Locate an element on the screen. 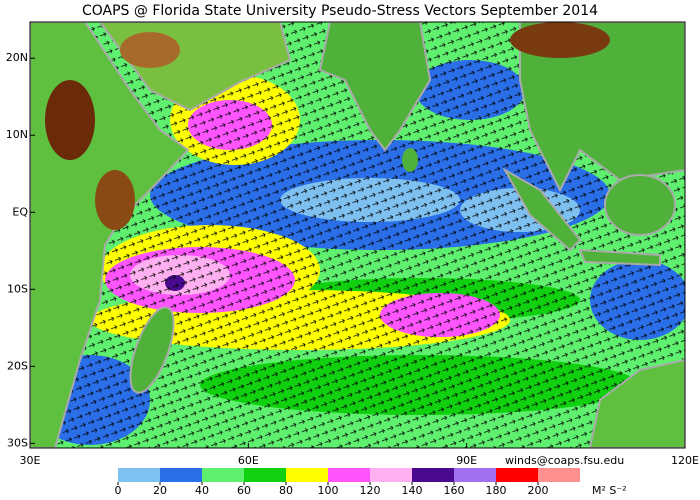 The height and width of the screenshot is (500, 700). y-tick-label: 10S is located at coordinates (17, 288).